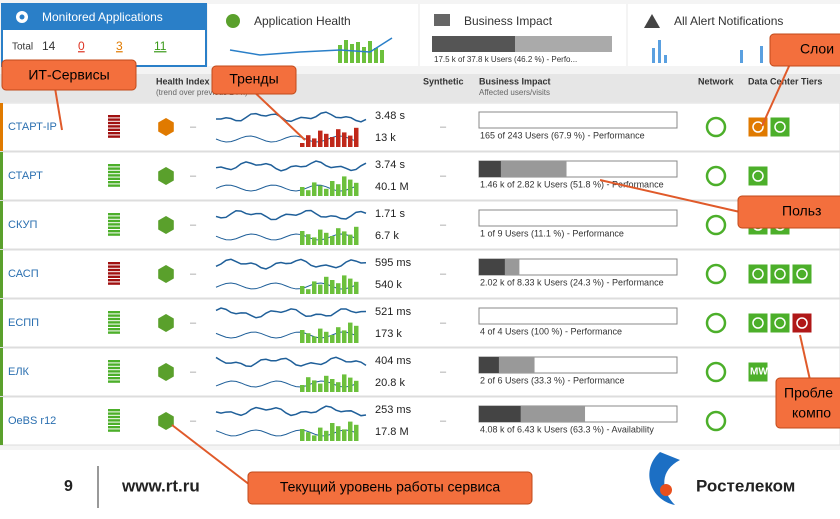 This screenshot has width=840, height=519. Describe the element at coordinates (23, 274) in the screenshot. I see `app-name: САСП` at that location.